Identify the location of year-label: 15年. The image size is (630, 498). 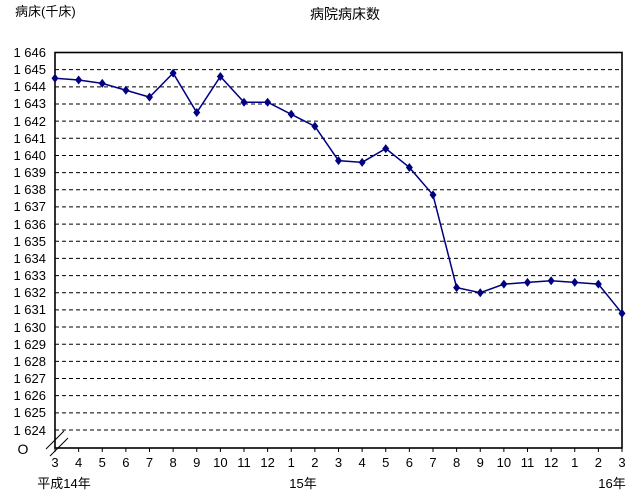
(303, 483).